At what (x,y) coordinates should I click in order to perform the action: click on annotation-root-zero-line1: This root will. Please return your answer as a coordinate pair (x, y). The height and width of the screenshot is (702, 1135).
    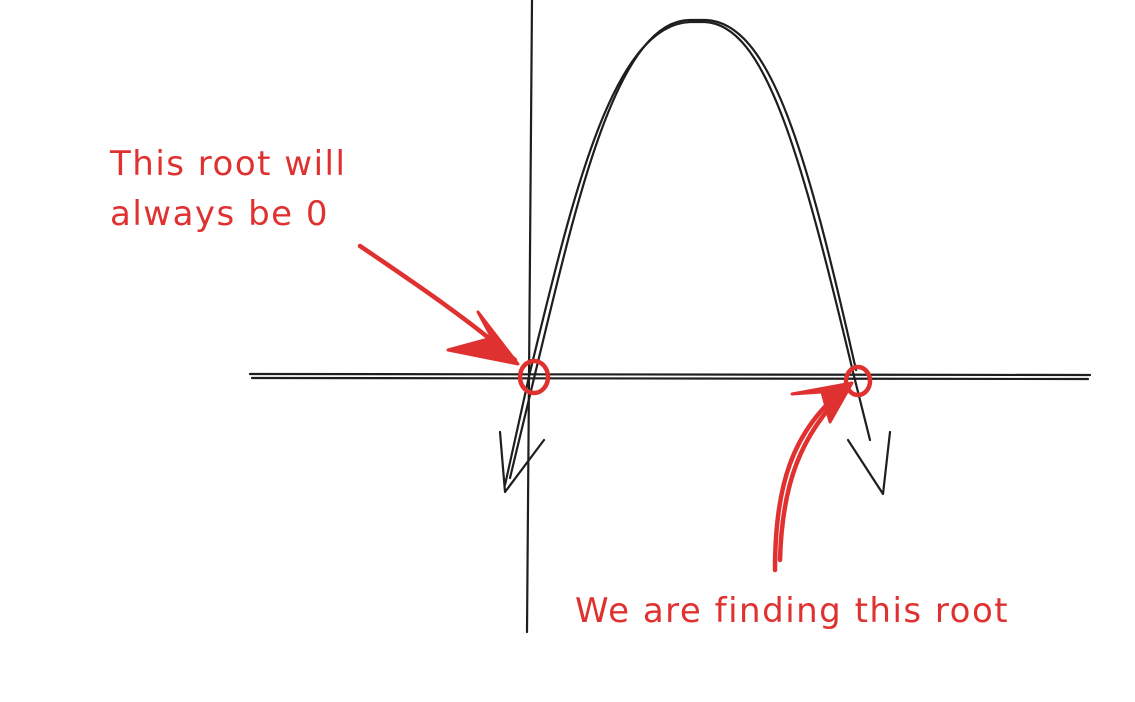
    Looking at the image, I should click on (227, 164).